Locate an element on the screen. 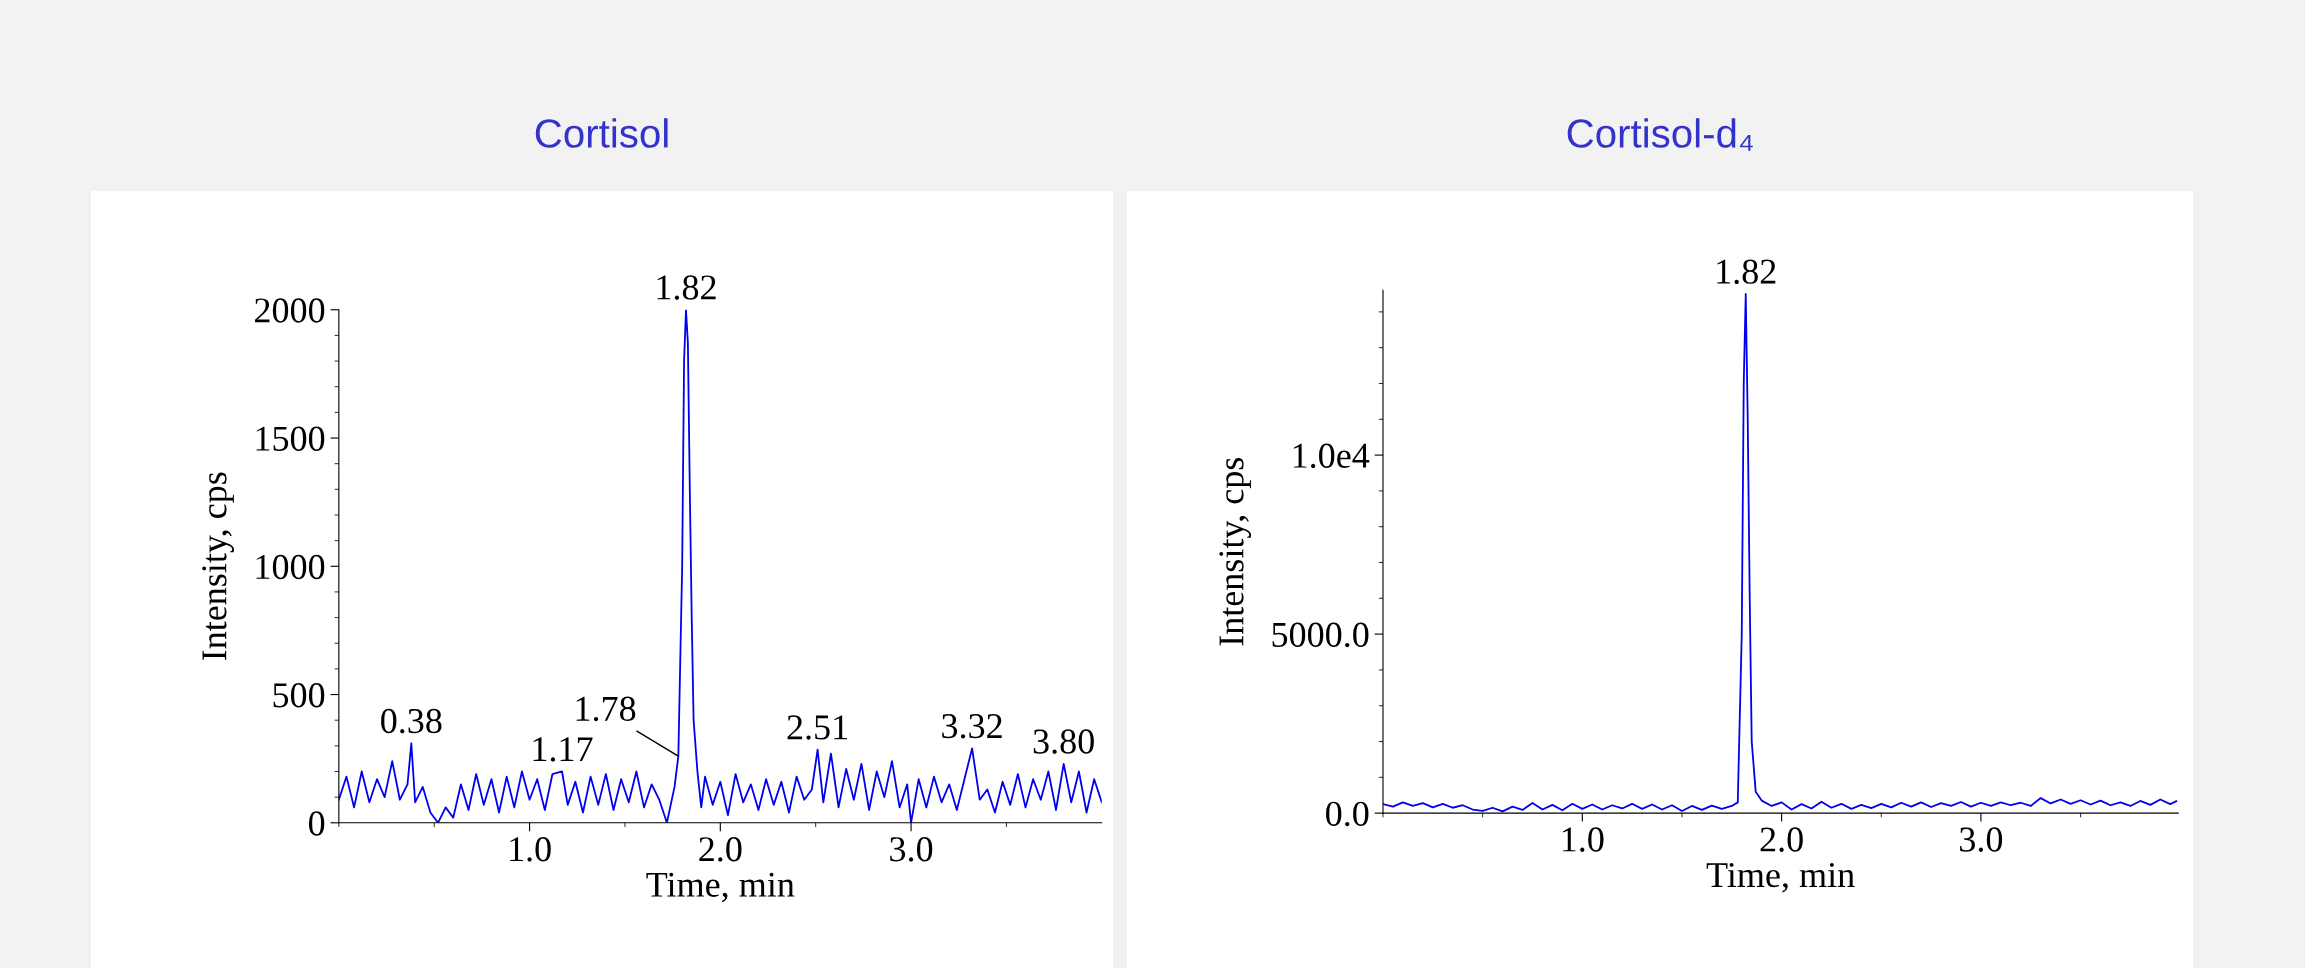 The width and height of the screenshot is (2305, 968). y-tick-label: 1.0e4 is located at coordinates (1331, 456).